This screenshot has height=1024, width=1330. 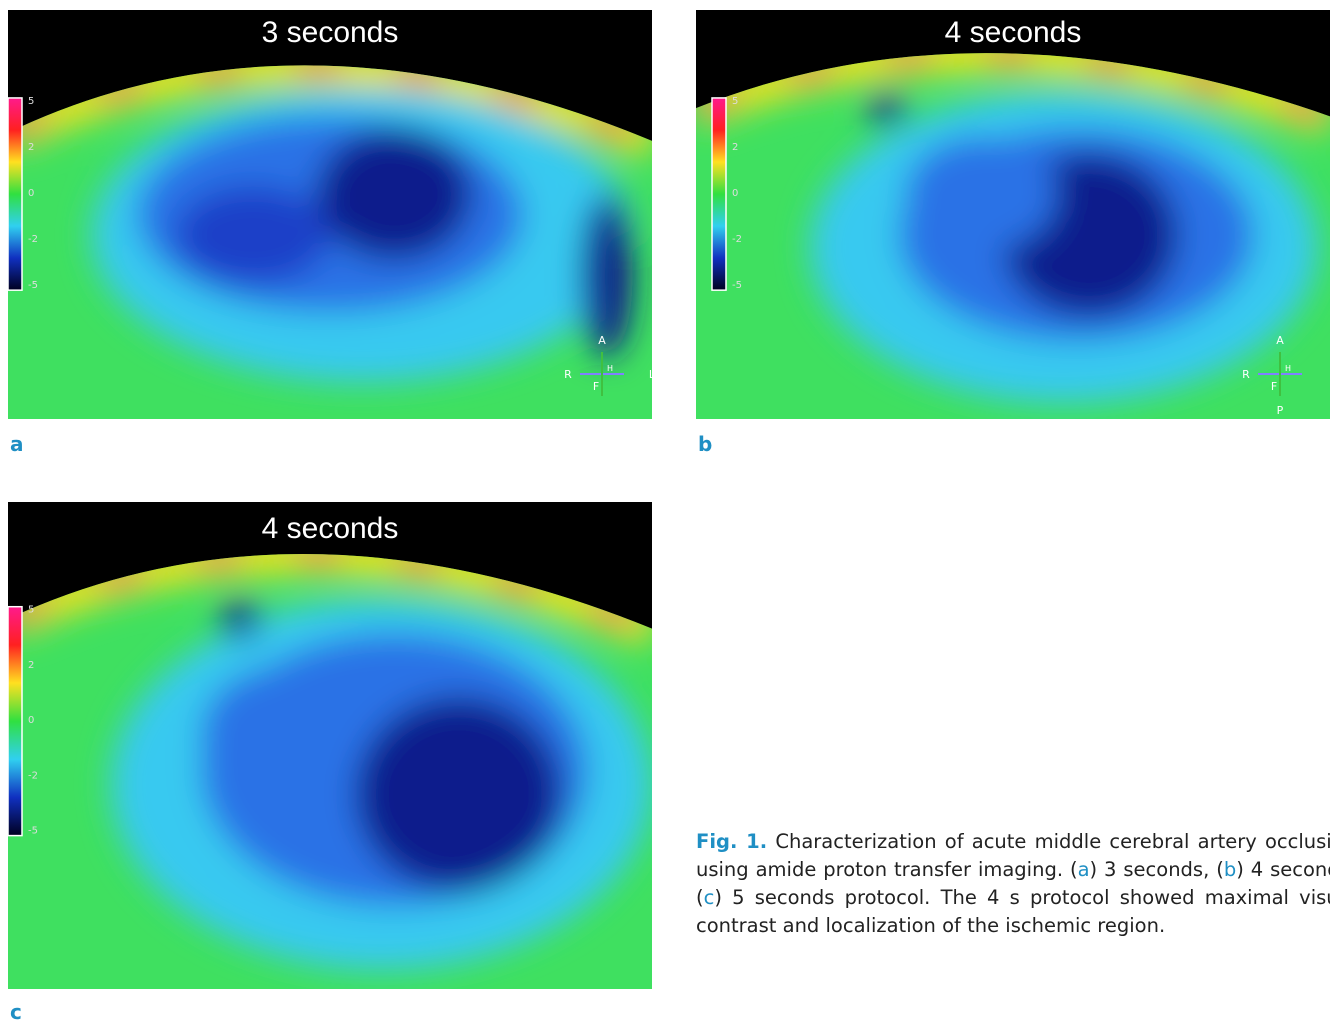 I want to click on panel-label: c, so click(x=16, y=1012).